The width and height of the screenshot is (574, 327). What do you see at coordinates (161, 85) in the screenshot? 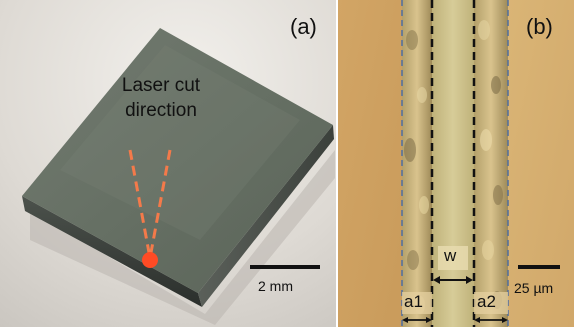
I see `annotation-line-1: Laser cut` at bounding box center [161, 85].